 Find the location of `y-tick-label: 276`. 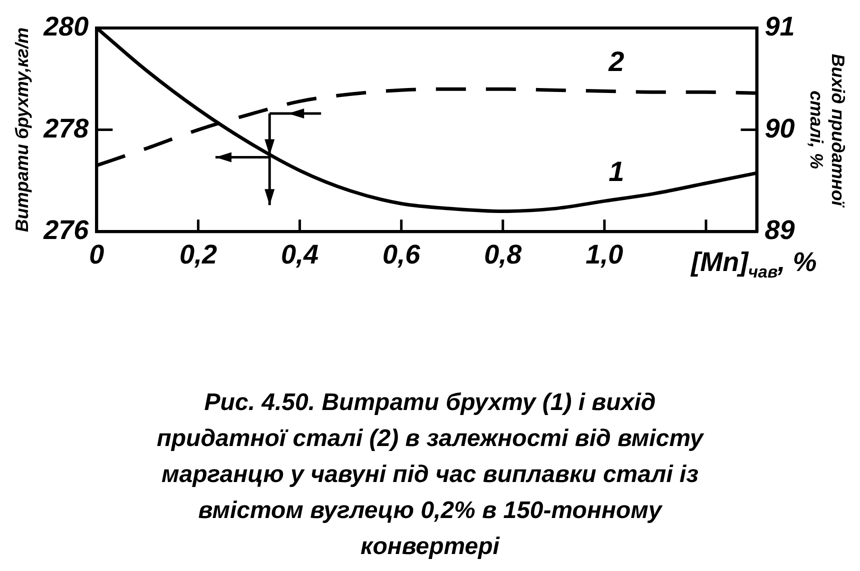

y-tick-label: 276 is located at coordinates (66, 230).